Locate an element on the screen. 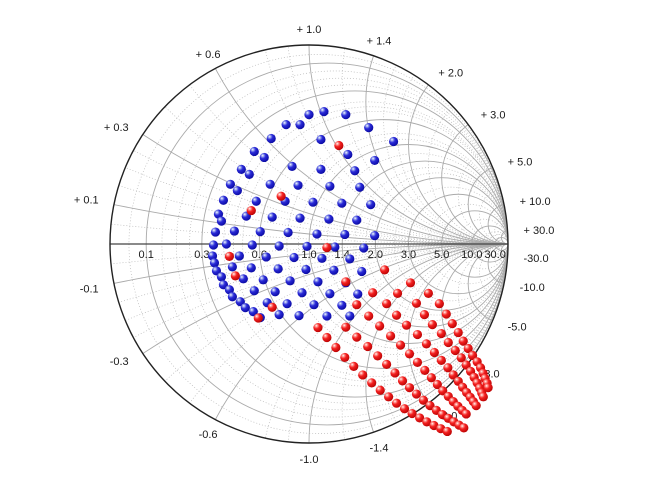  negative-reactance-label: -0.3 is located at coordinates (119, 362).